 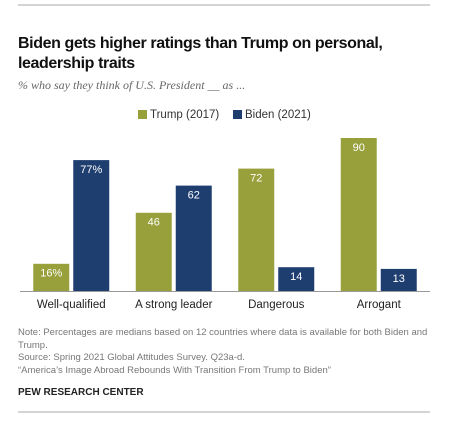 I want to click on value-label: 13, so click(x=399, y=279).